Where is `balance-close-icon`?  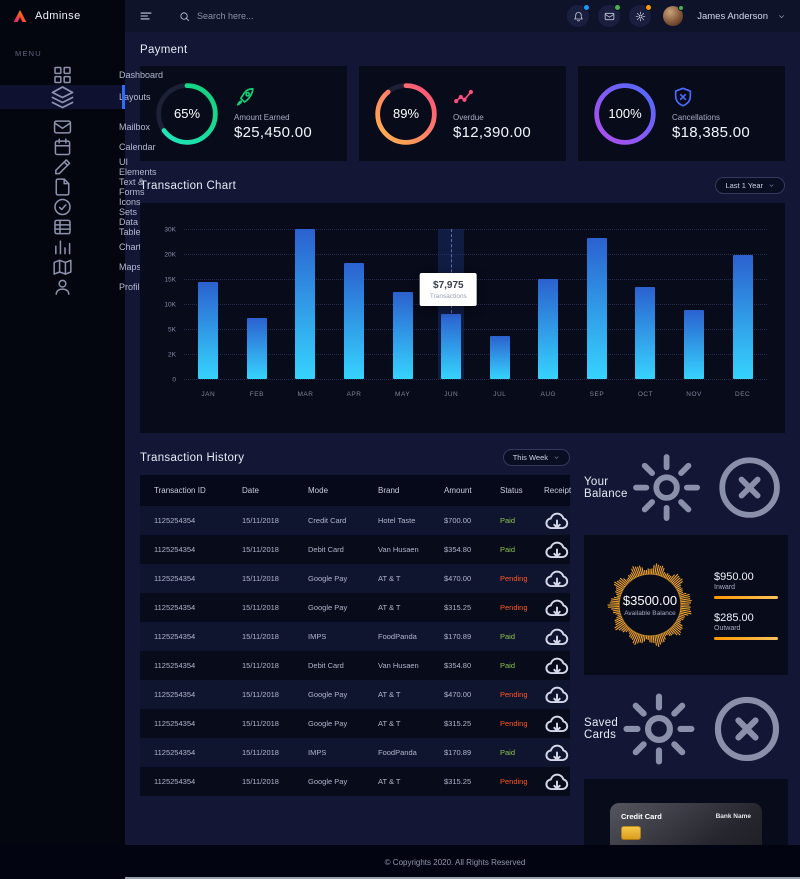 balance-close-icon is located at coordinates (749, 487).